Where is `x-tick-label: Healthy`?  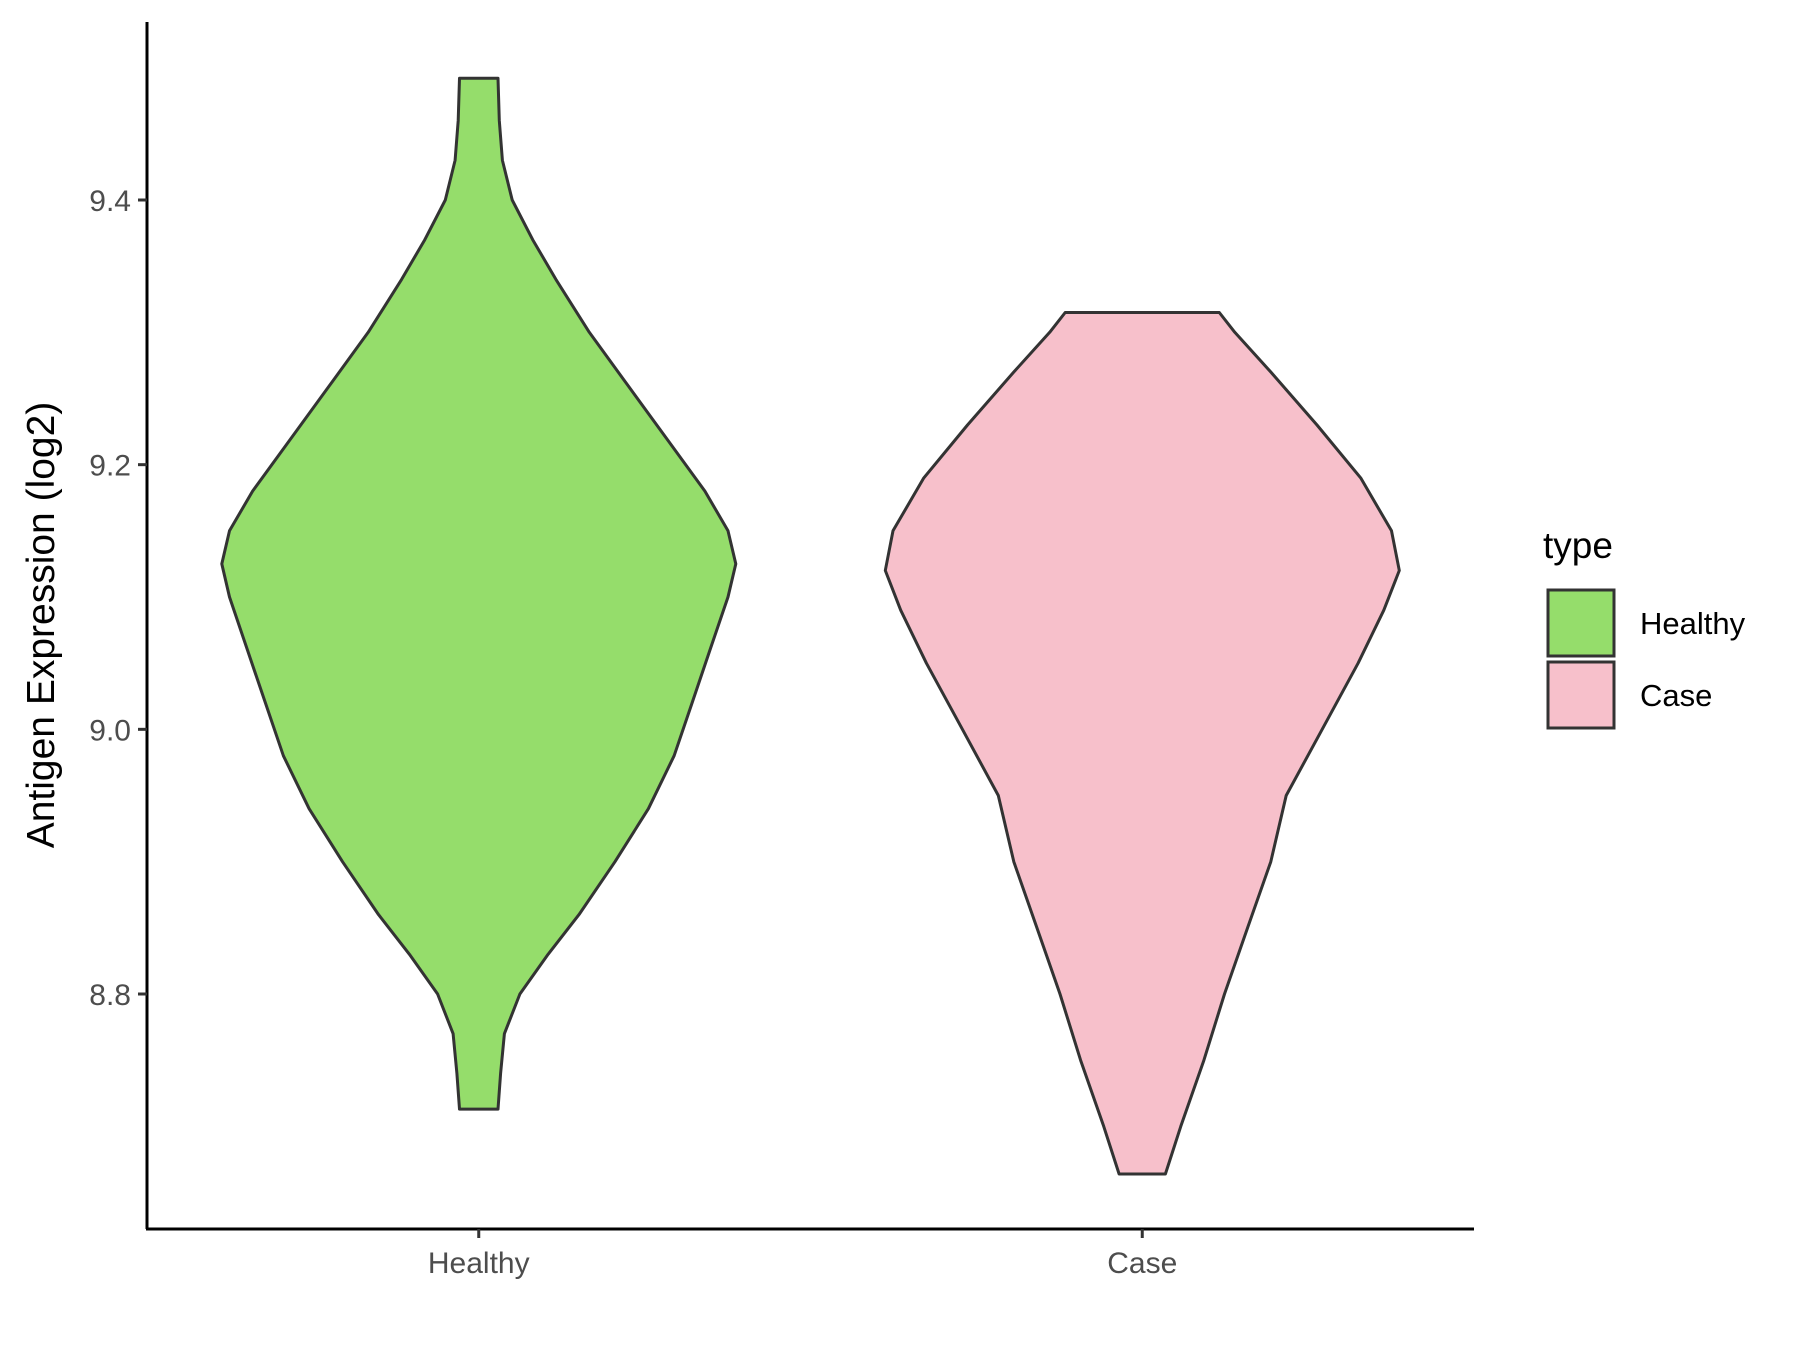
x-tick-label: Healthy is located at coordinates (479, 1263).